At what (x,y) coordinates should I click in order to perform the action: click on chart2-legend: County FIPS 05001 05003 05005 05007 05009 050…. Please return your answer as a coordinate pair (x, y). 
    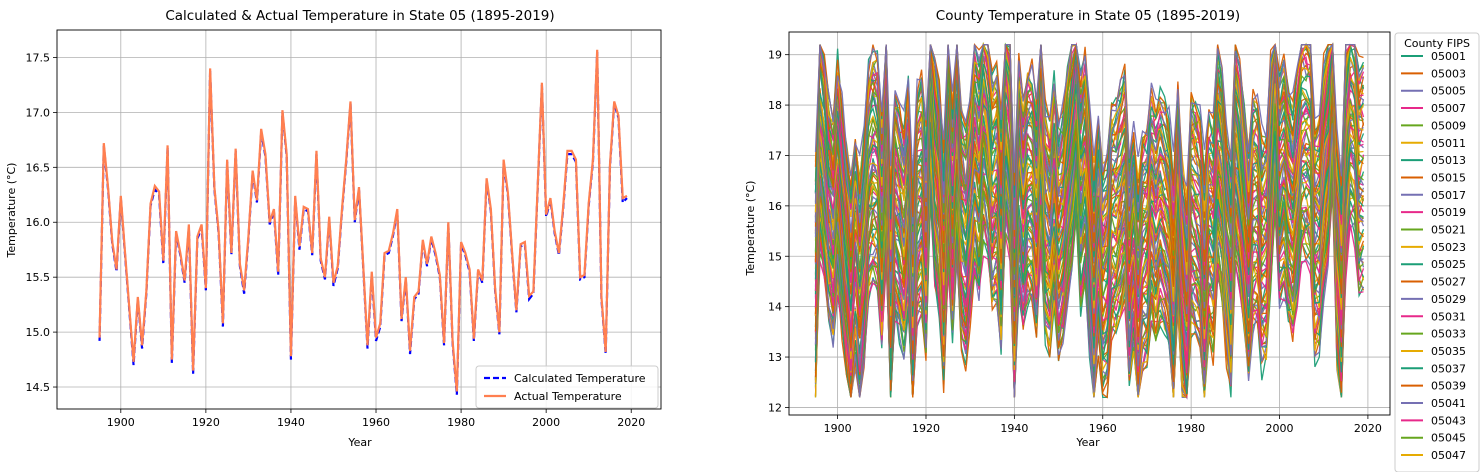
    Looking at the image, I should click on (1437, 252).